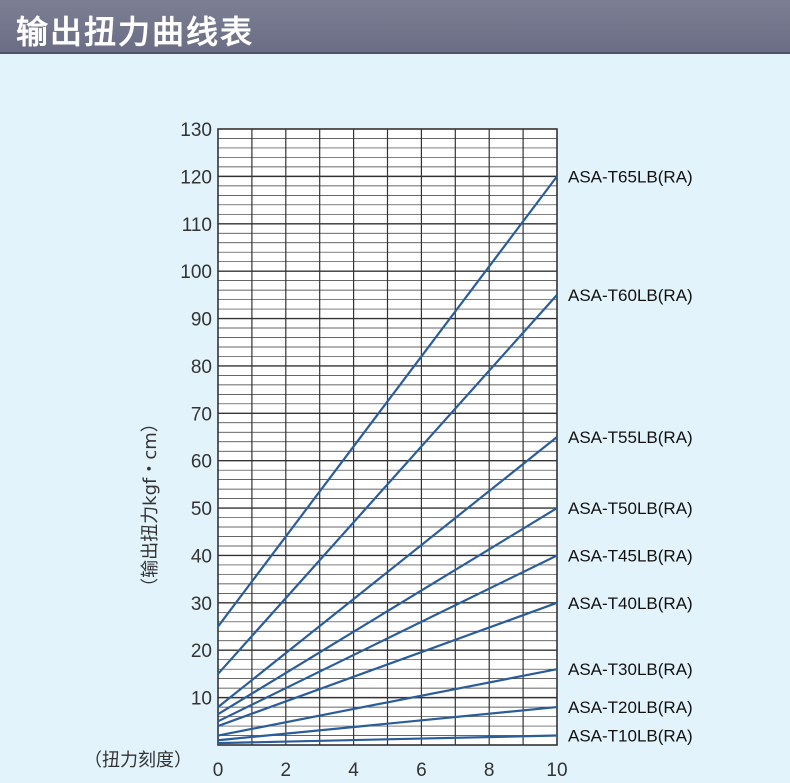 Image resolution: width=790 pixels, height=783 pixels. I want to click on y-tick-label: 120, so click(196, 177).